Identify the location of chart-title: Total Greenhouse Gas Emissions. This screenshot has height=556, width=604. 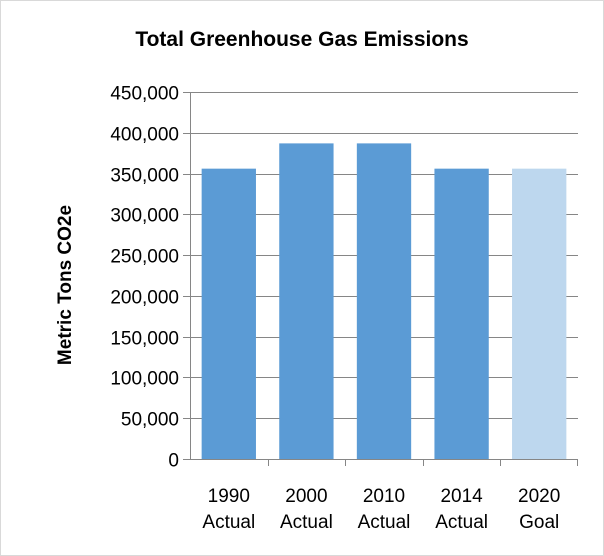
(302, 39).